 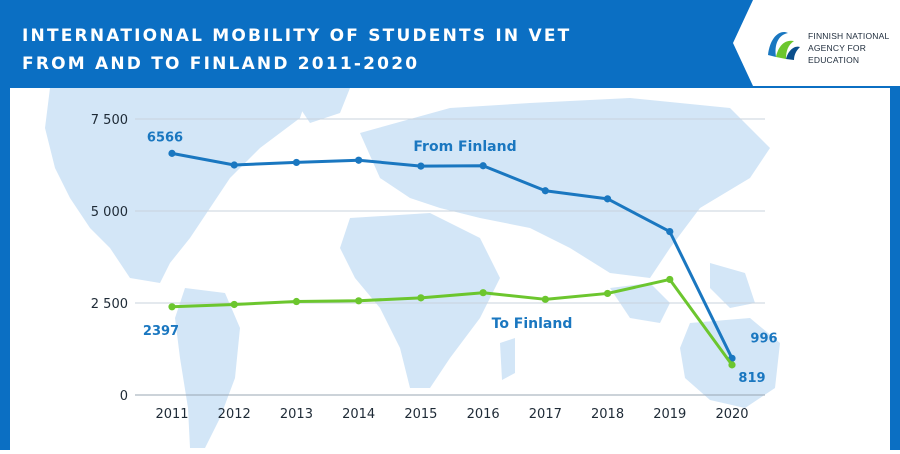 What do you see at coordinates (165, 137) in the screenshot?
I see `data-label: 6566` at bounding box center [165, 137].